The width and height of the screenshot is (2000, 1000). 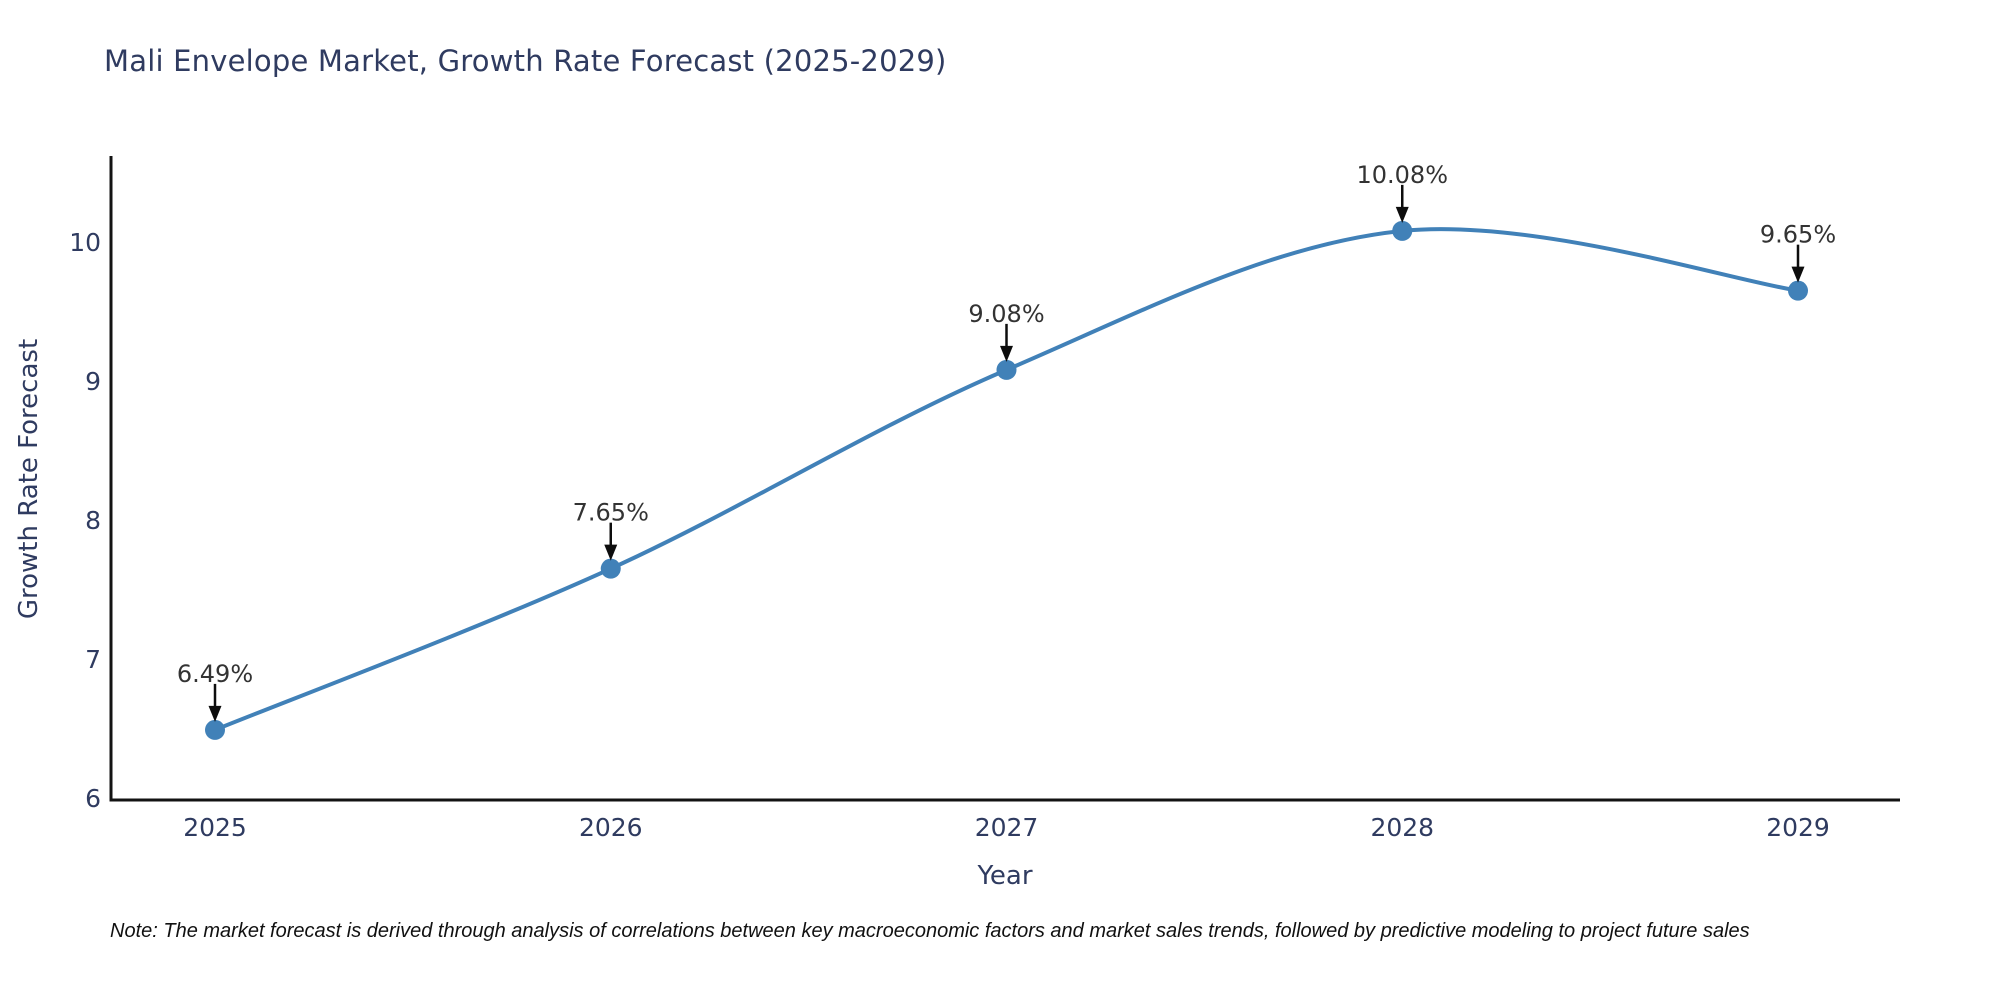 I want to click on data-point-label: 9.08%, so click(x=1006, y=314).